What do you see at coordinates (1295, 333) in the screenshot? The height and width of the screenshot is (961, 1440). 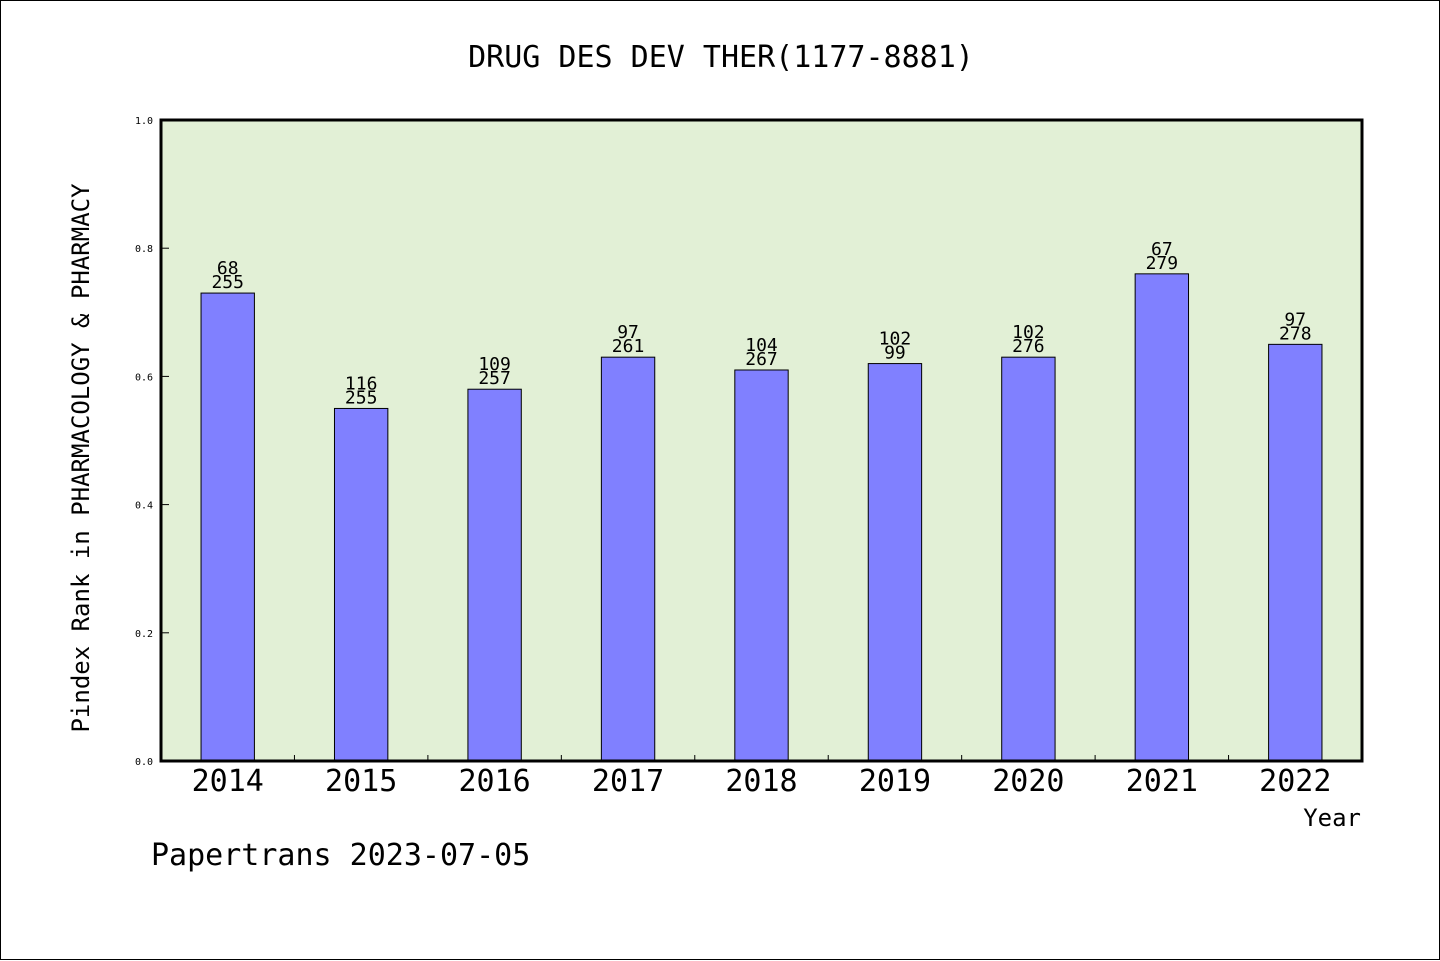 I see `bar-label-bottom: 278` at bounding box center [1295, 333].